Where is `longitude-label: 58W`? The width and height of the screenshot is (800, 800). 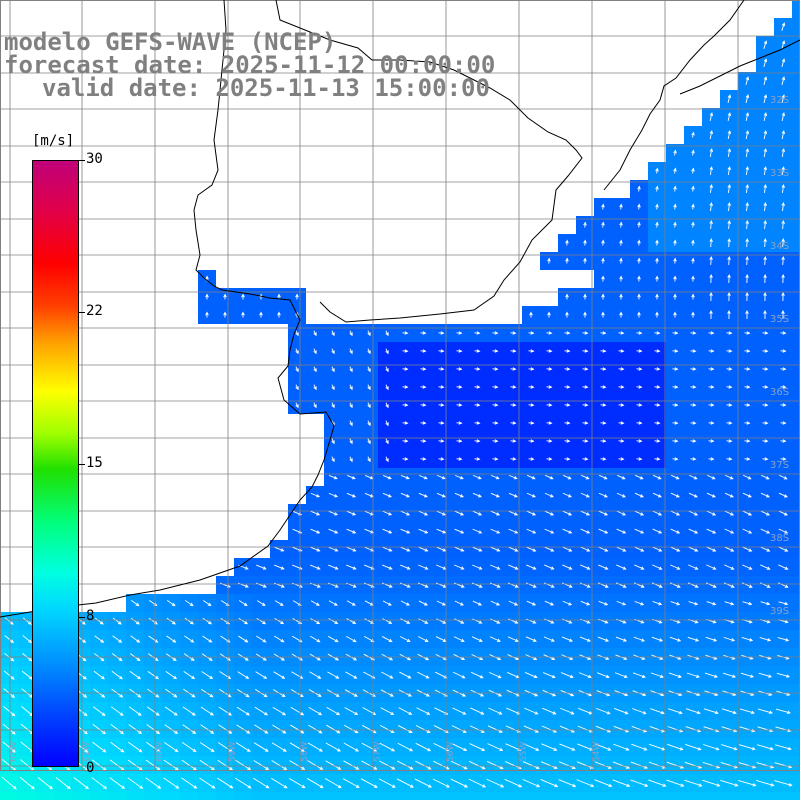 longitude-label: 58W is located at coordinates (305, 752).